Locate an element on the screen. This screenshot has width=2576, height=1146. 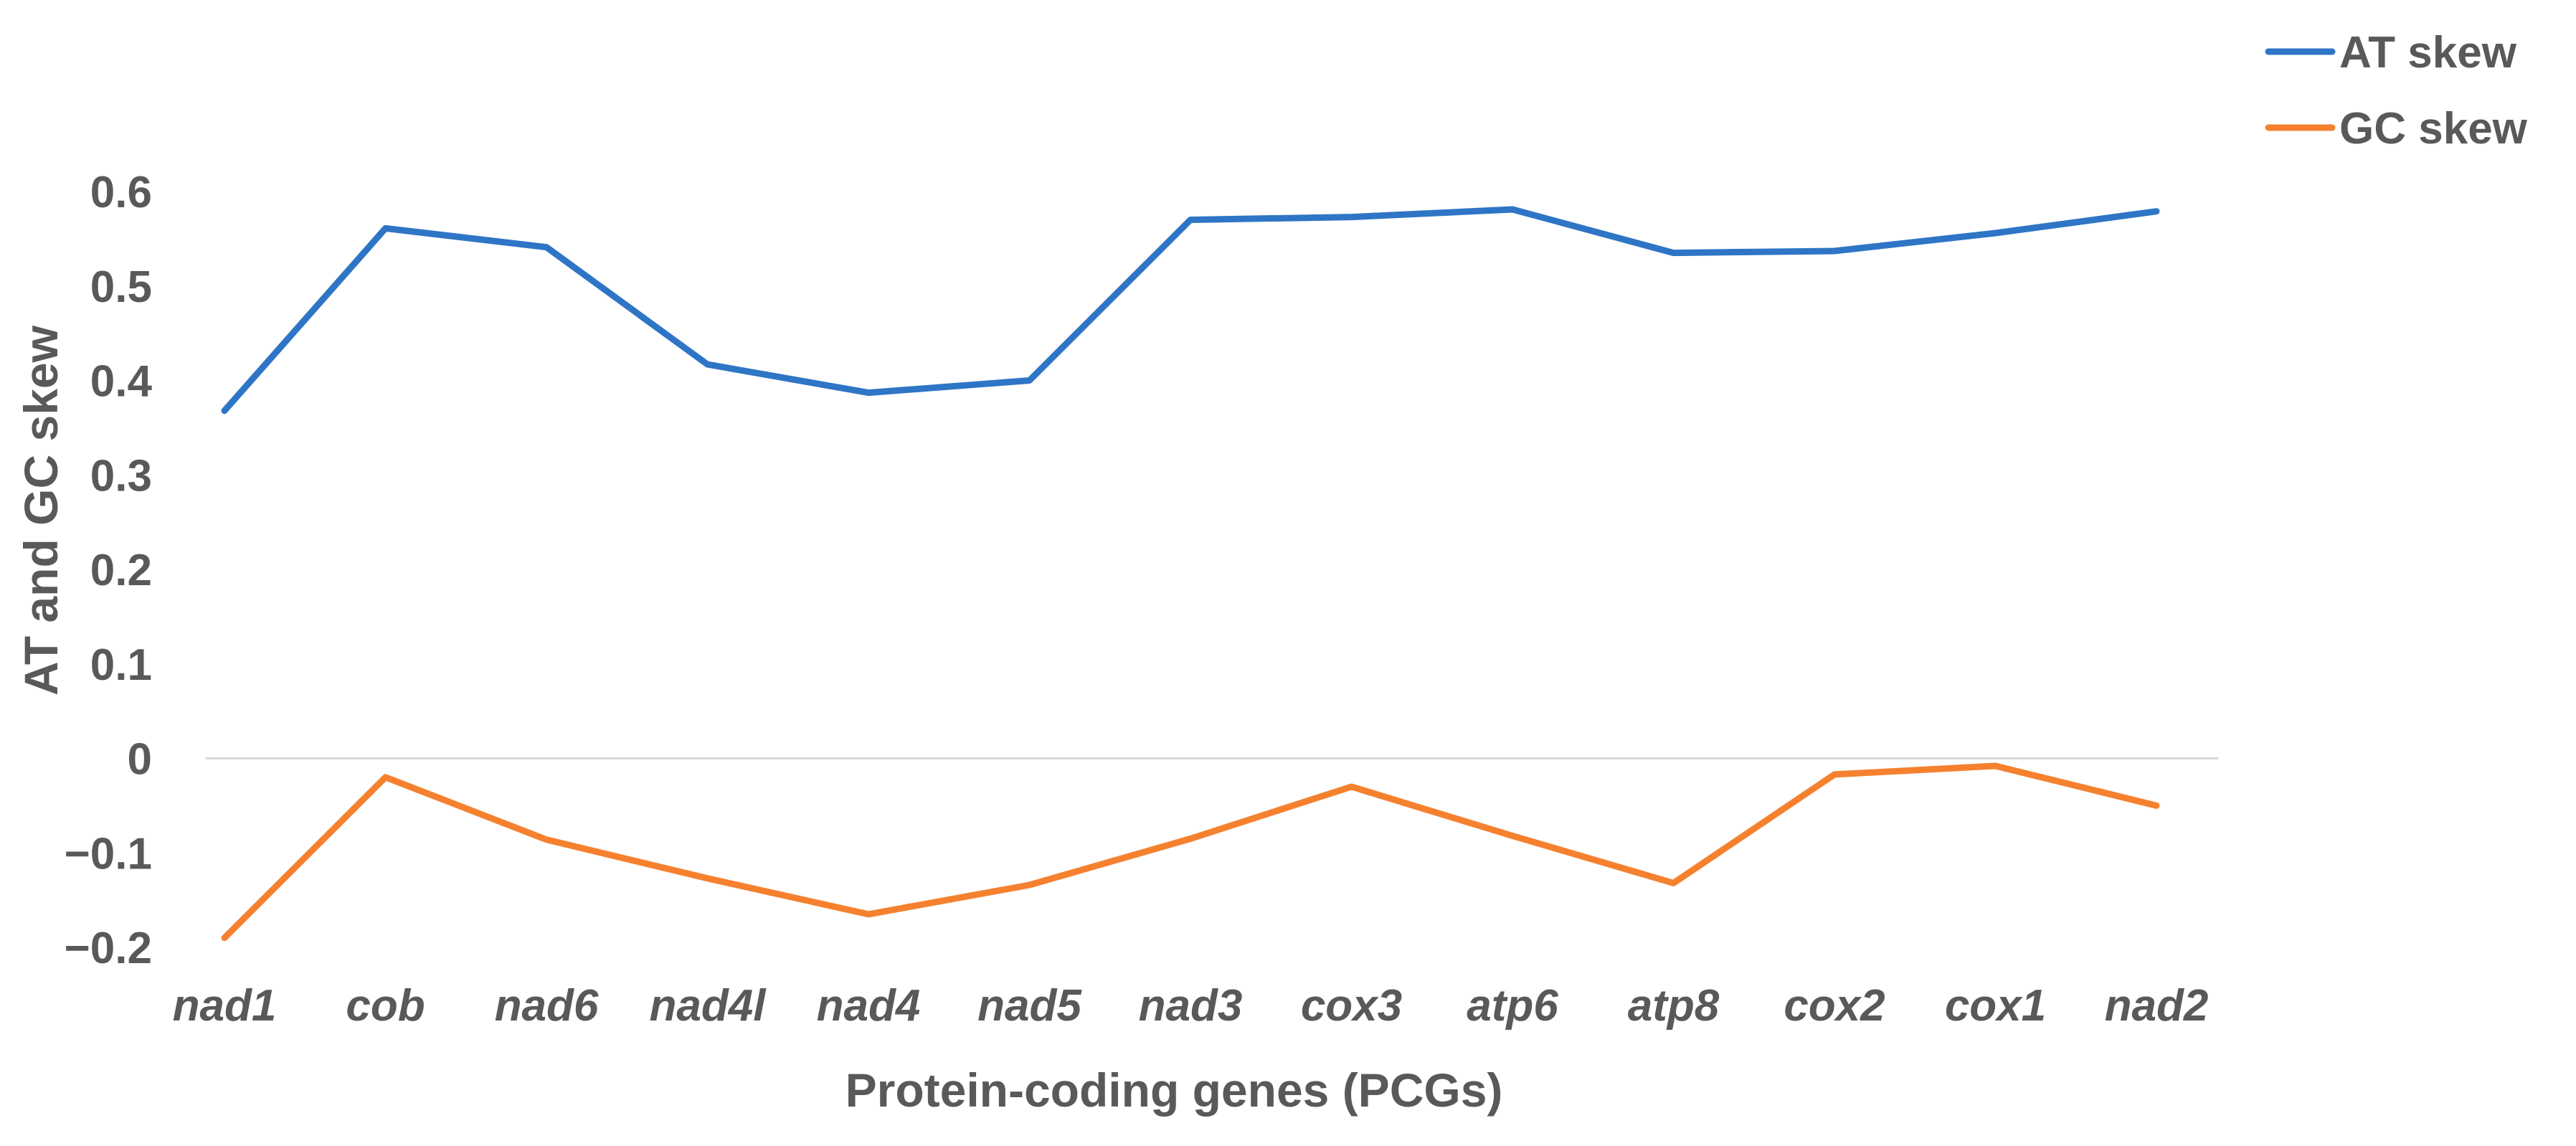
y-tick-label: −0.2 is located at coordinates (108, 949).